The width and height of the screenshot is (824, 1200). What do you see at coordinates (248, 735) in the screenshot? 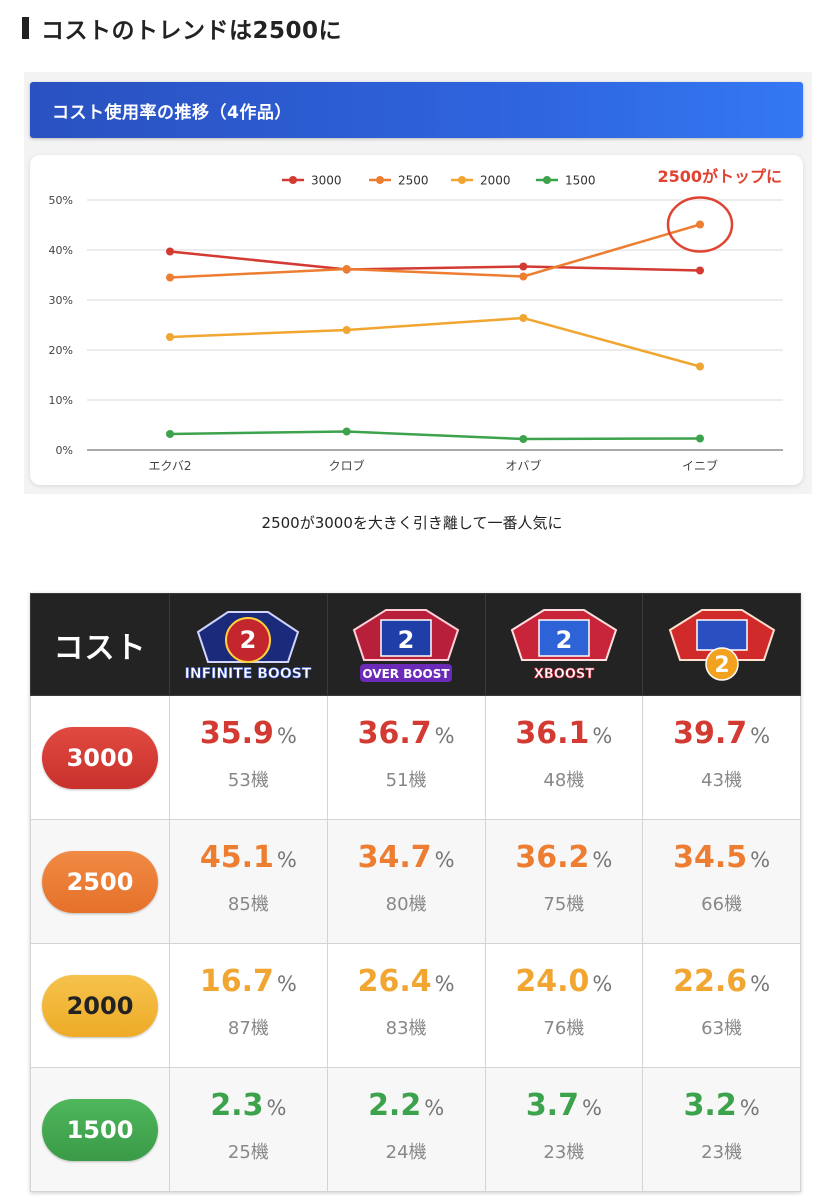
I see `usage-percent: 35.9%` at bounding box center [248, 735].